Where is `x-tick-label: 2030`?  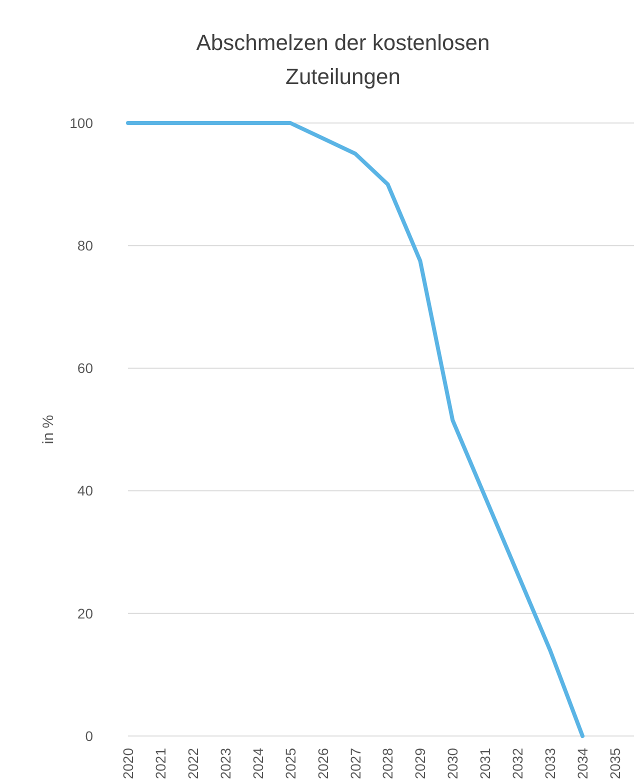 x-tick-label: 2030 is located at coordinates (452, 764).